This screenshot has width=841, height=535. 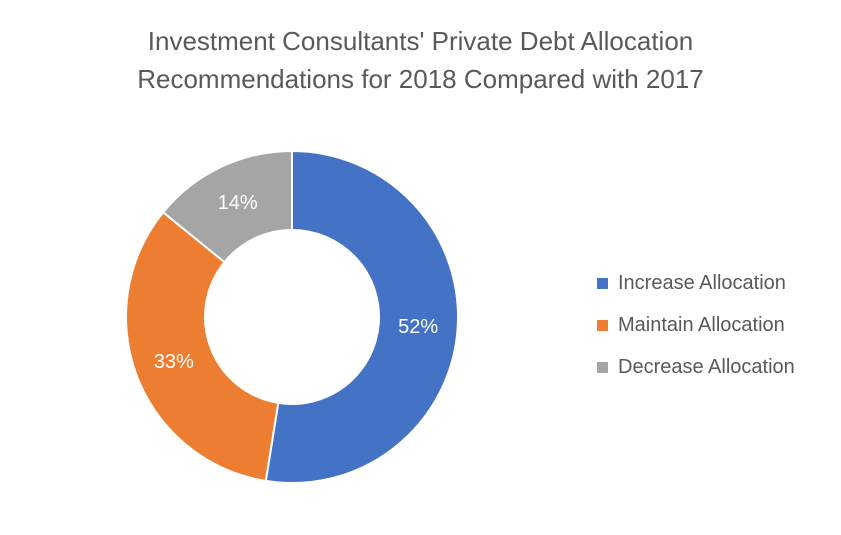 I want to click on data-label-increase: 52%, so click(x=418, y=327).